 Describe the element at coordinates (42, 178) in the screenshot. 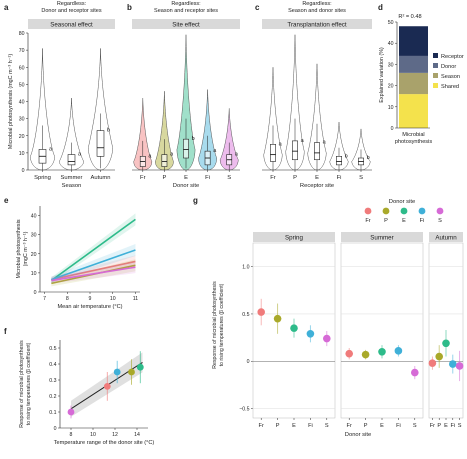

I see `x-tick-label: Spring` at that location.